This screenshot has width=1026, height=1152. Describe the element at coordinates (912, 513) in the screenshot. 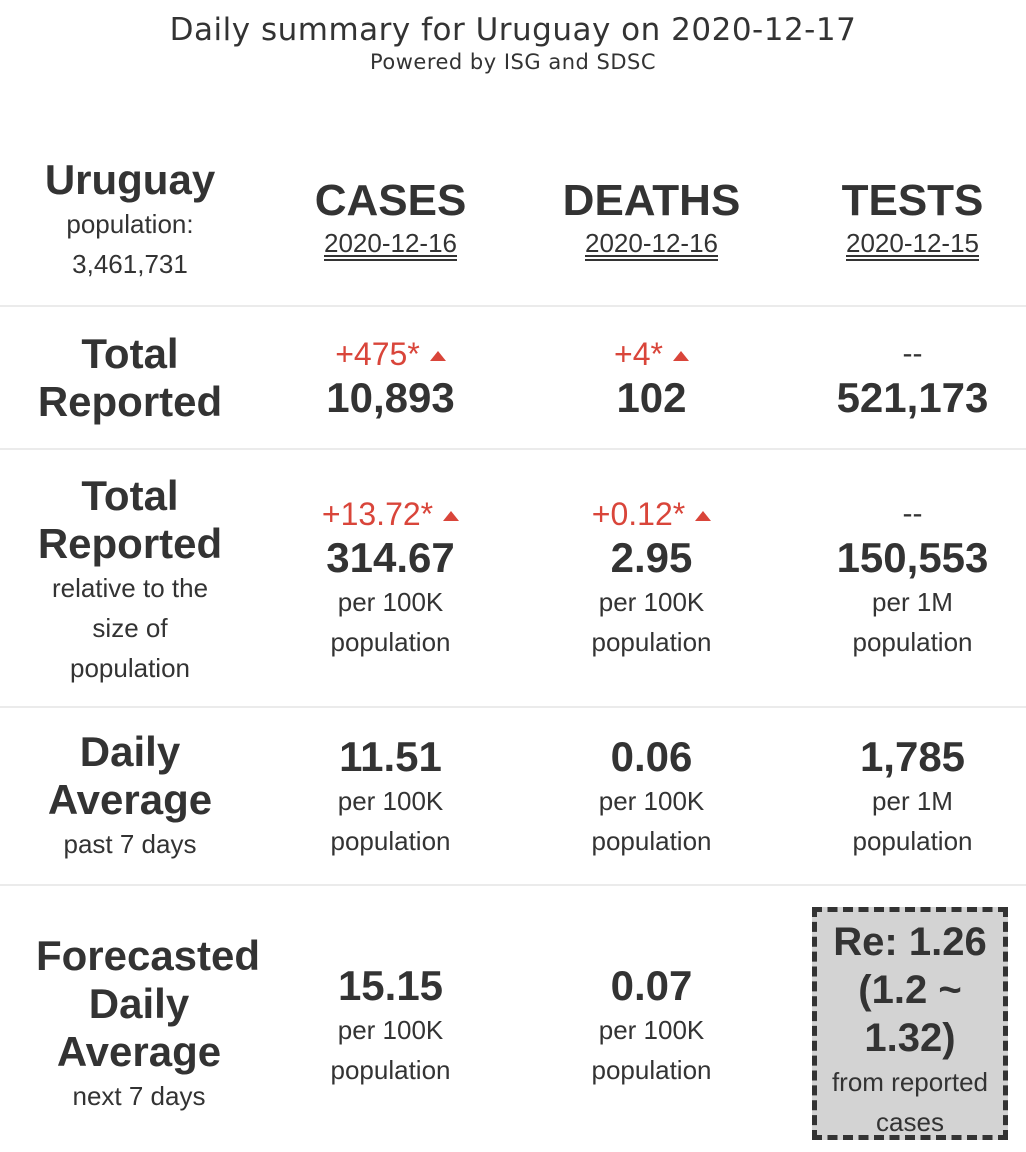

I see `relative-tests-delta: --` at that location.